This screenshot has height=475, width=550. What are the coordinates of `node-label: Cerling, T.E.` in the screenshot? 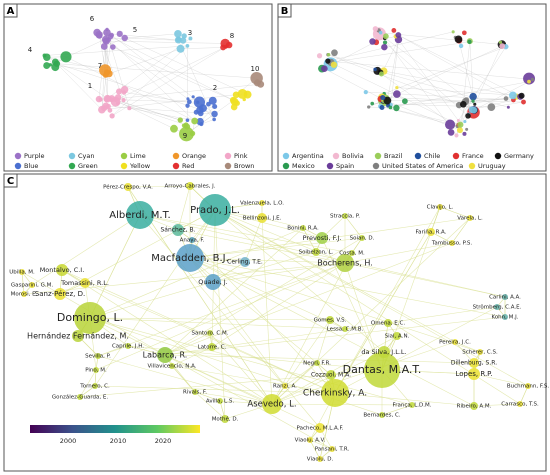 It's located at (245, 262).